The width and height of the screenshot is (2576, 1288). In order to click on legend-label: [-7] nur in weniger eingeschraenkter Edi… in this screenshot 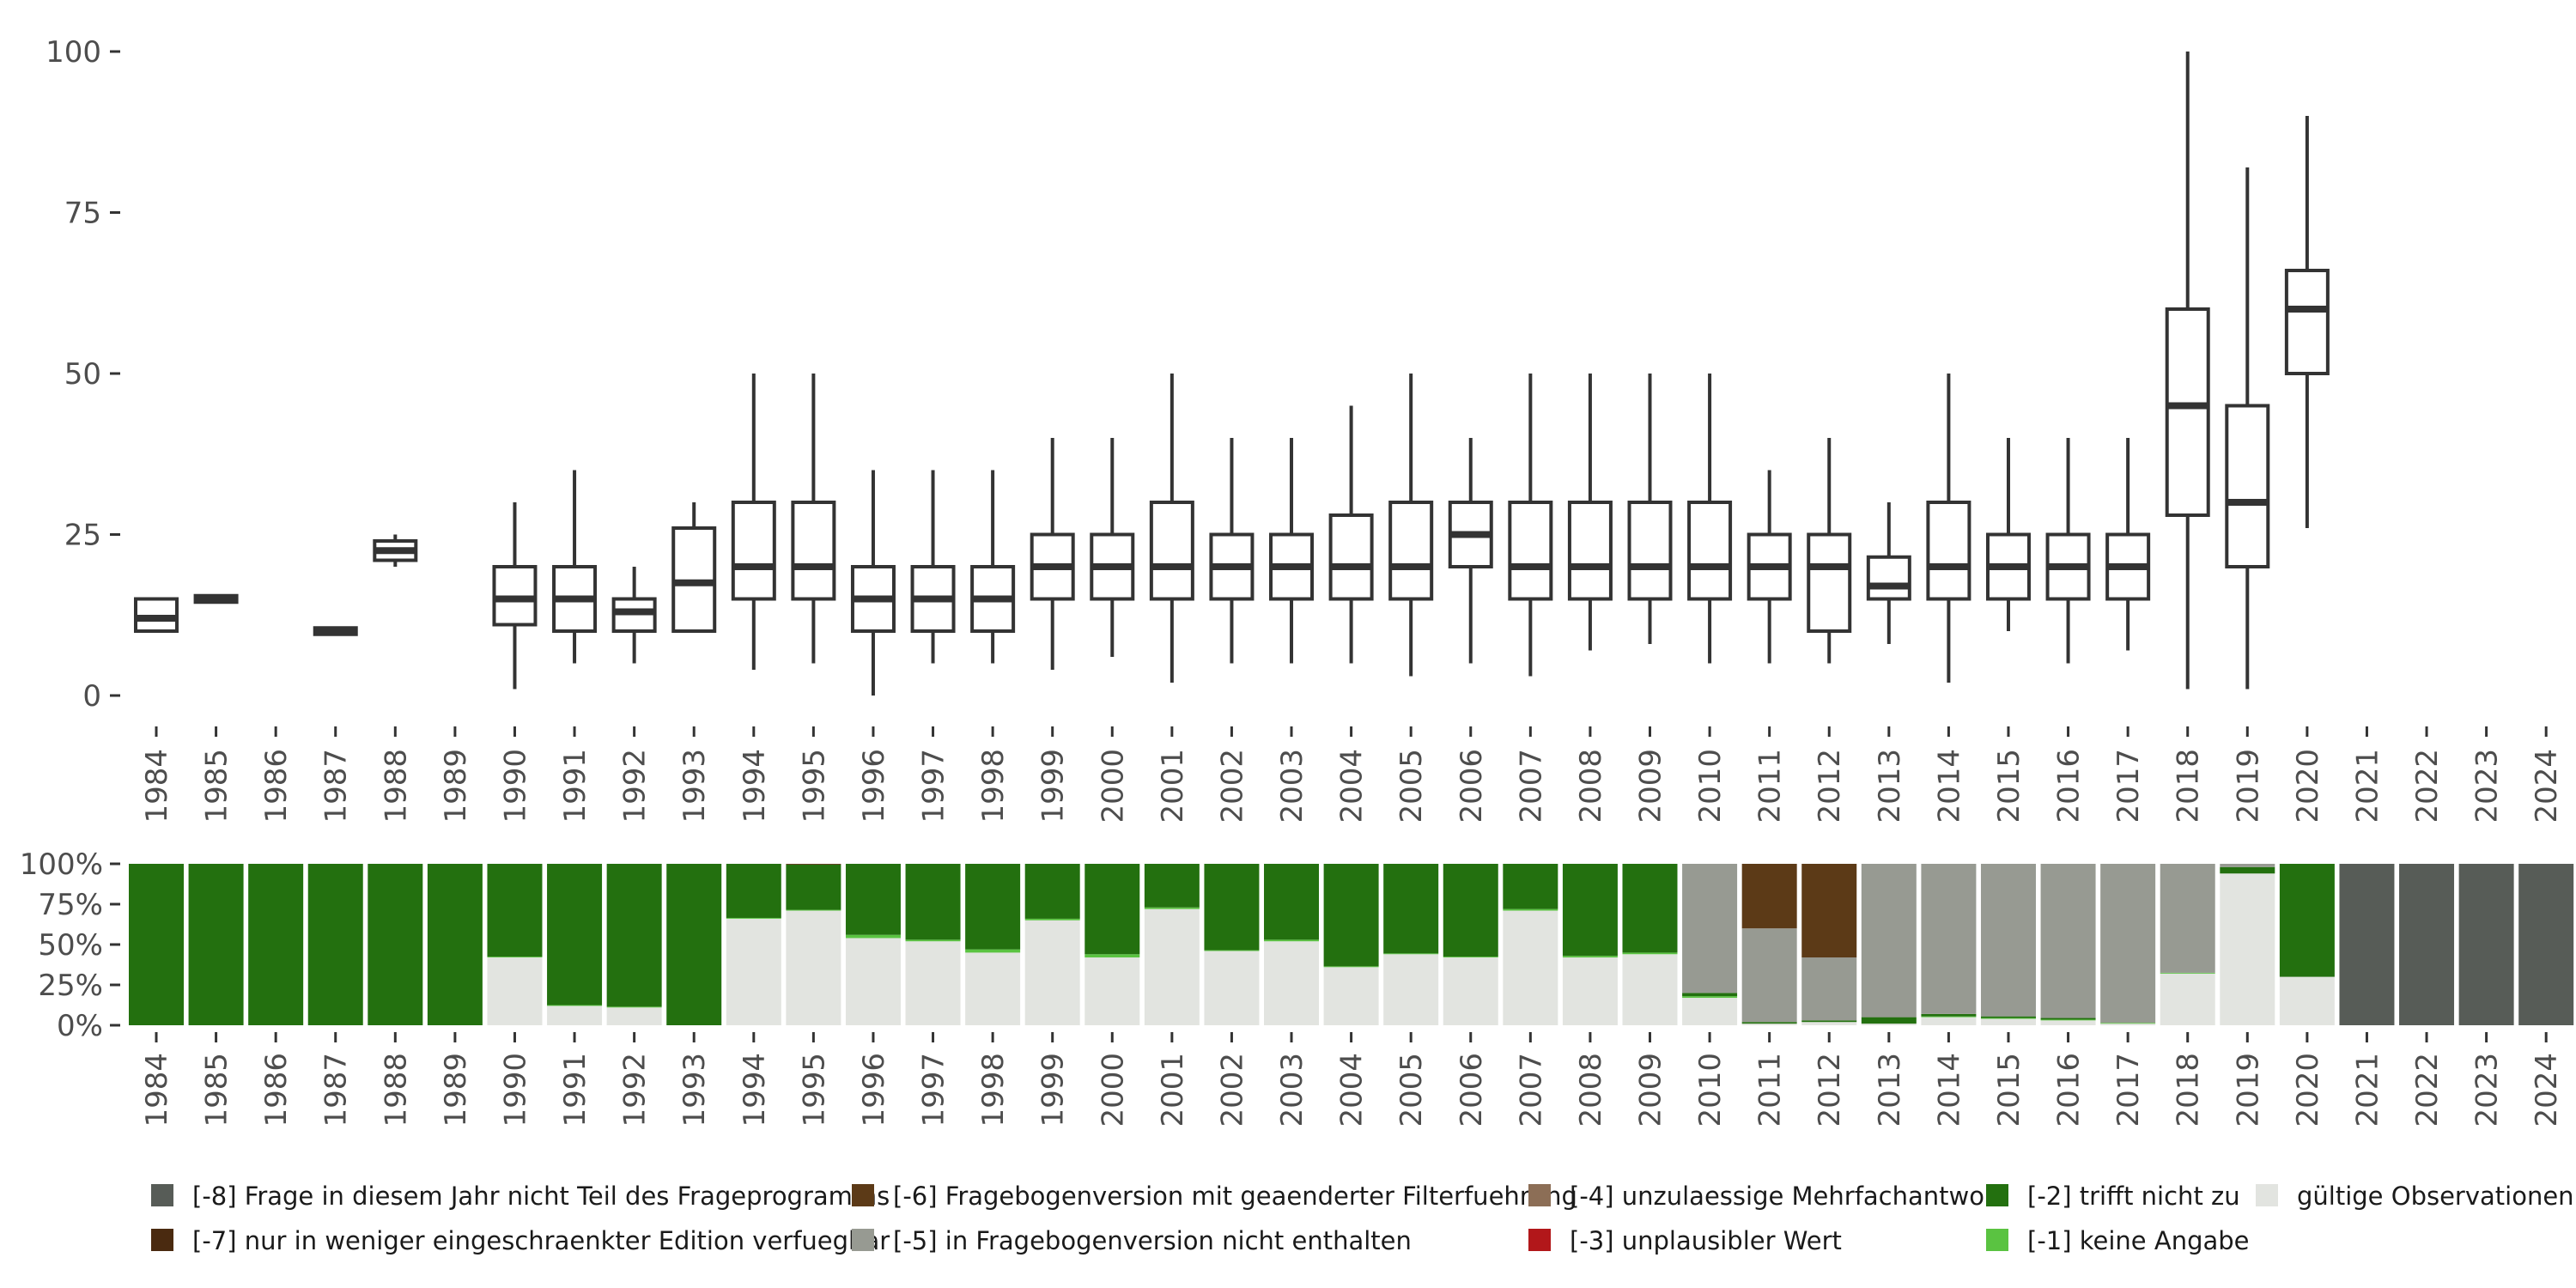, I will do `click(541, 1240)`.